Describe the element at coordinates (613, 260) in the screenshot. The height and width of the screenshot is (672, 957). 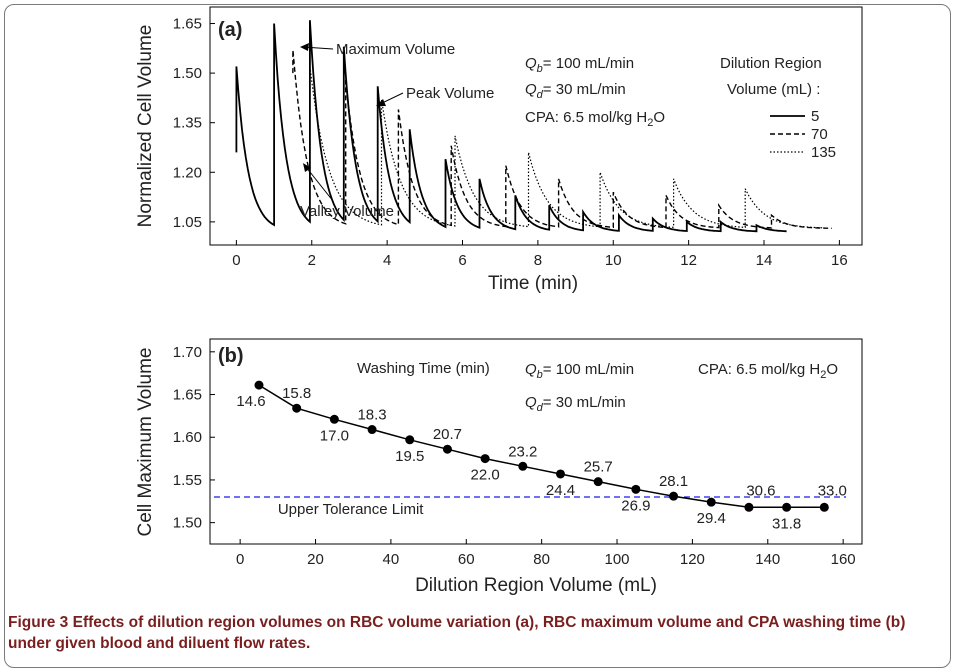
I see `x-tick-label: 10` at that location.